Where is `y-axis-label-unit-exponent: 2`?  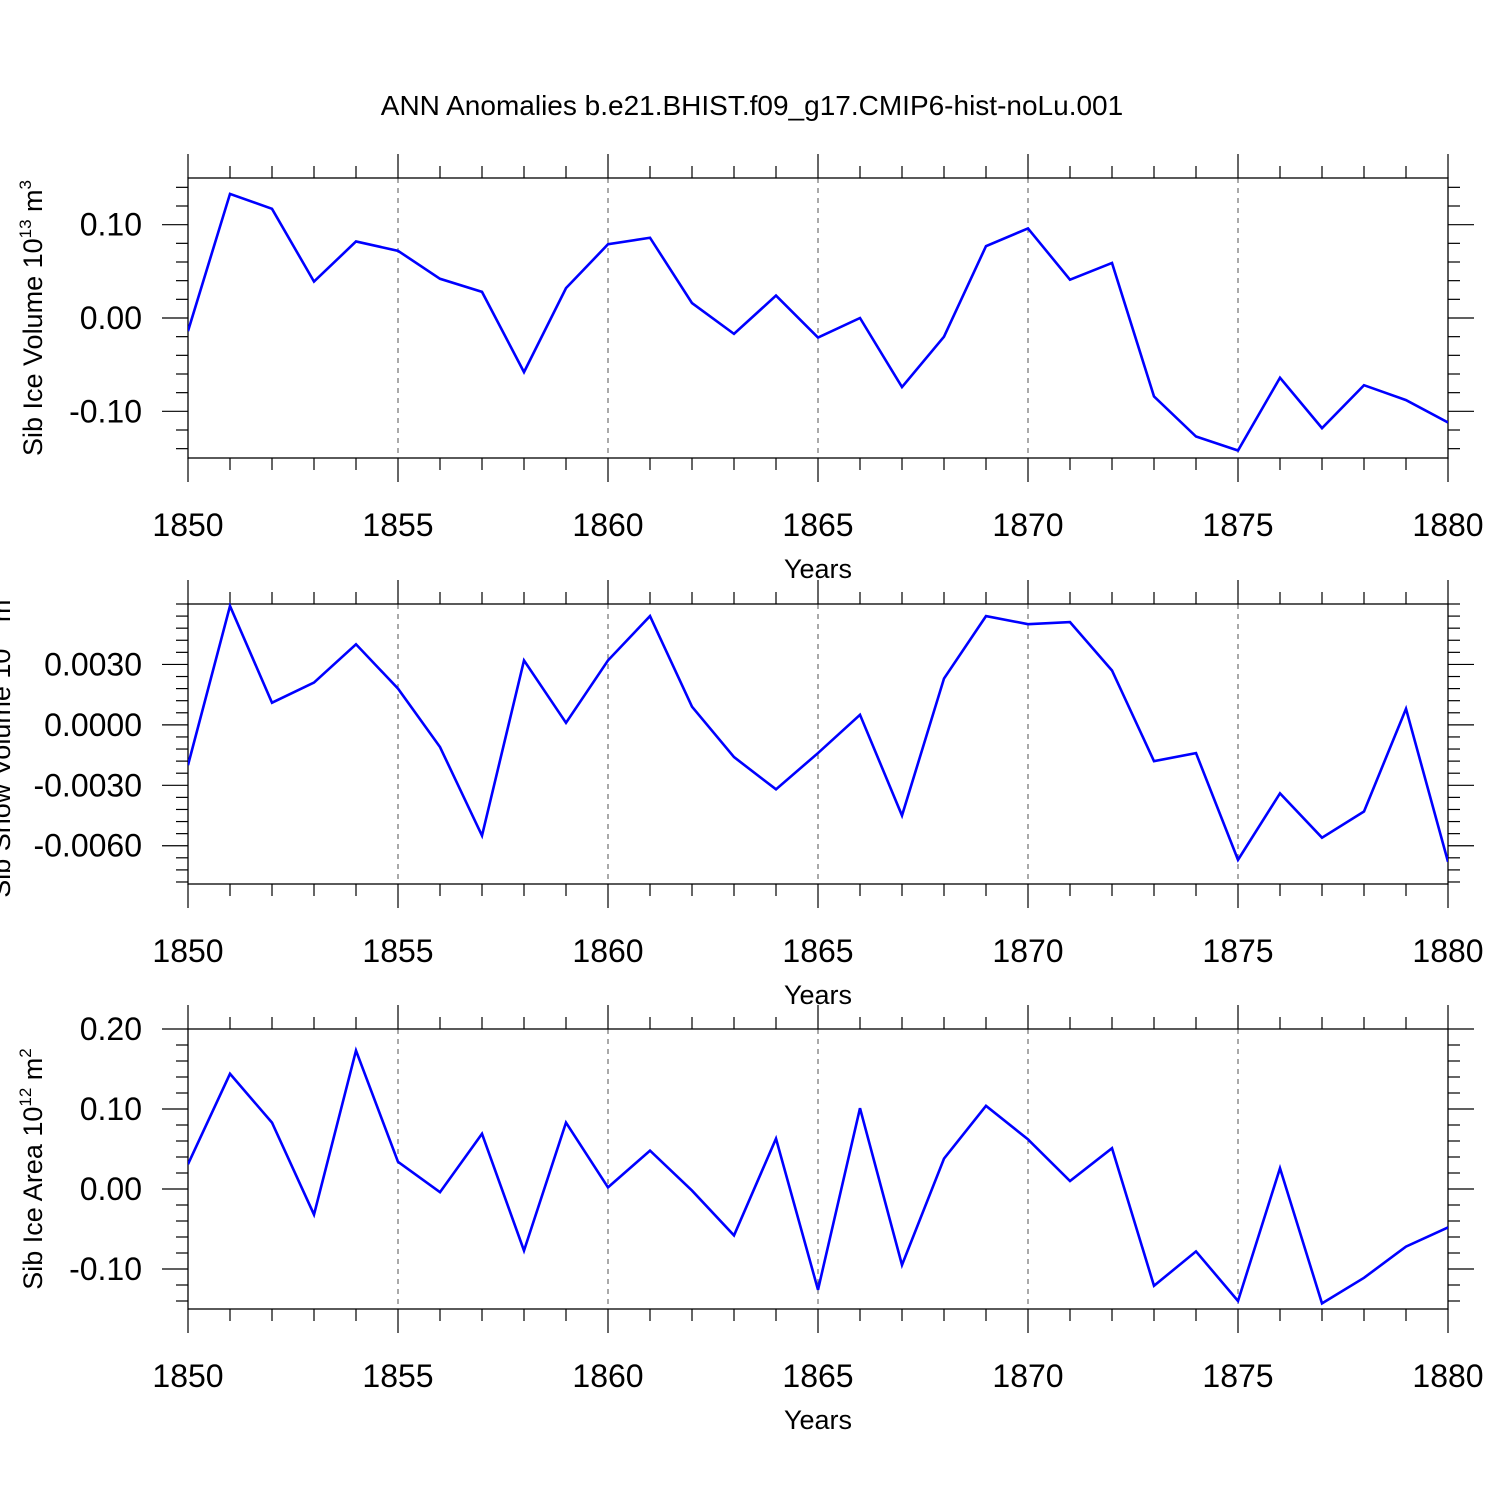
y-axis-label-unit-exponent: 2 is located at coordinates (25, 1052).